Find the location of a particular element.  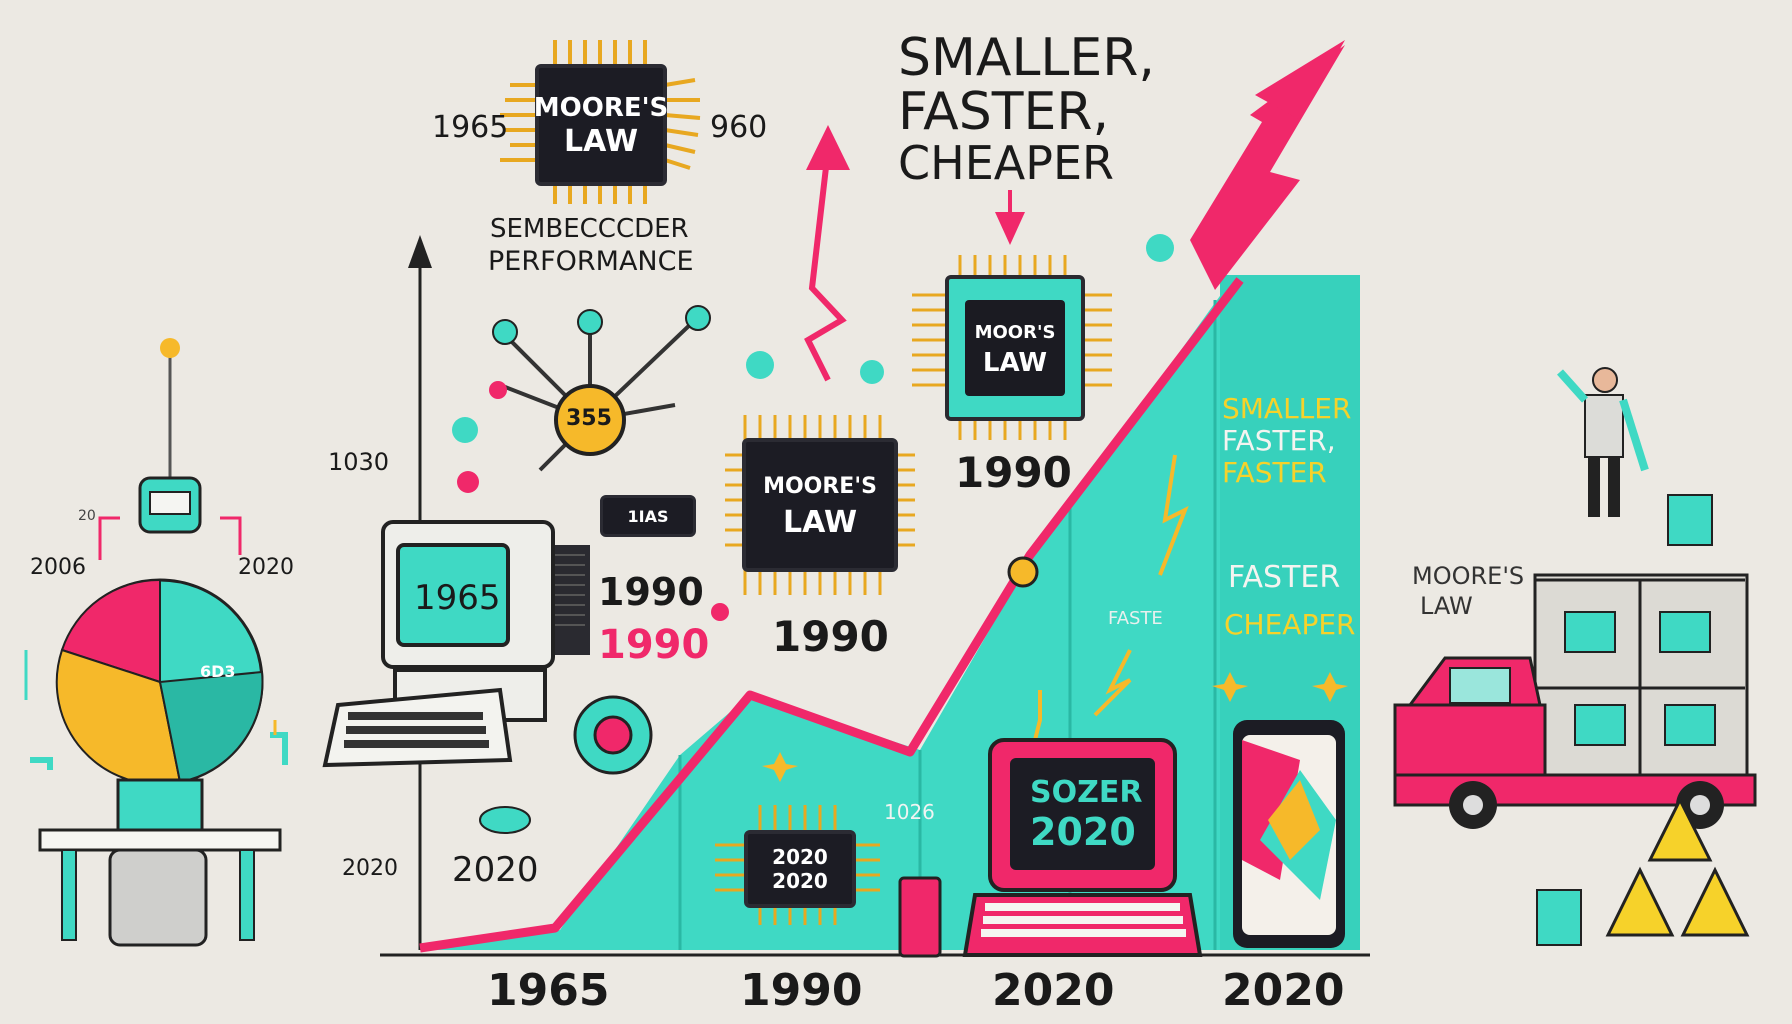

headline-line2: FASTER, is located at coordinates (1003, 112).